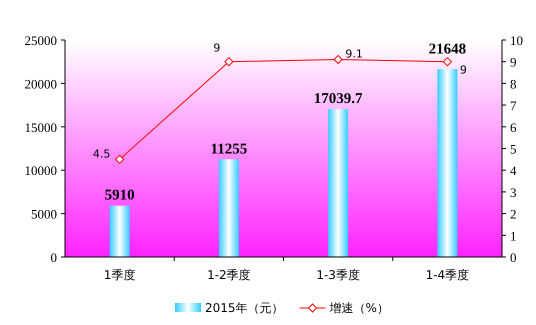 The image size is (536, 325). I want to click on y2-tick-label: 5, so click(513, 149).